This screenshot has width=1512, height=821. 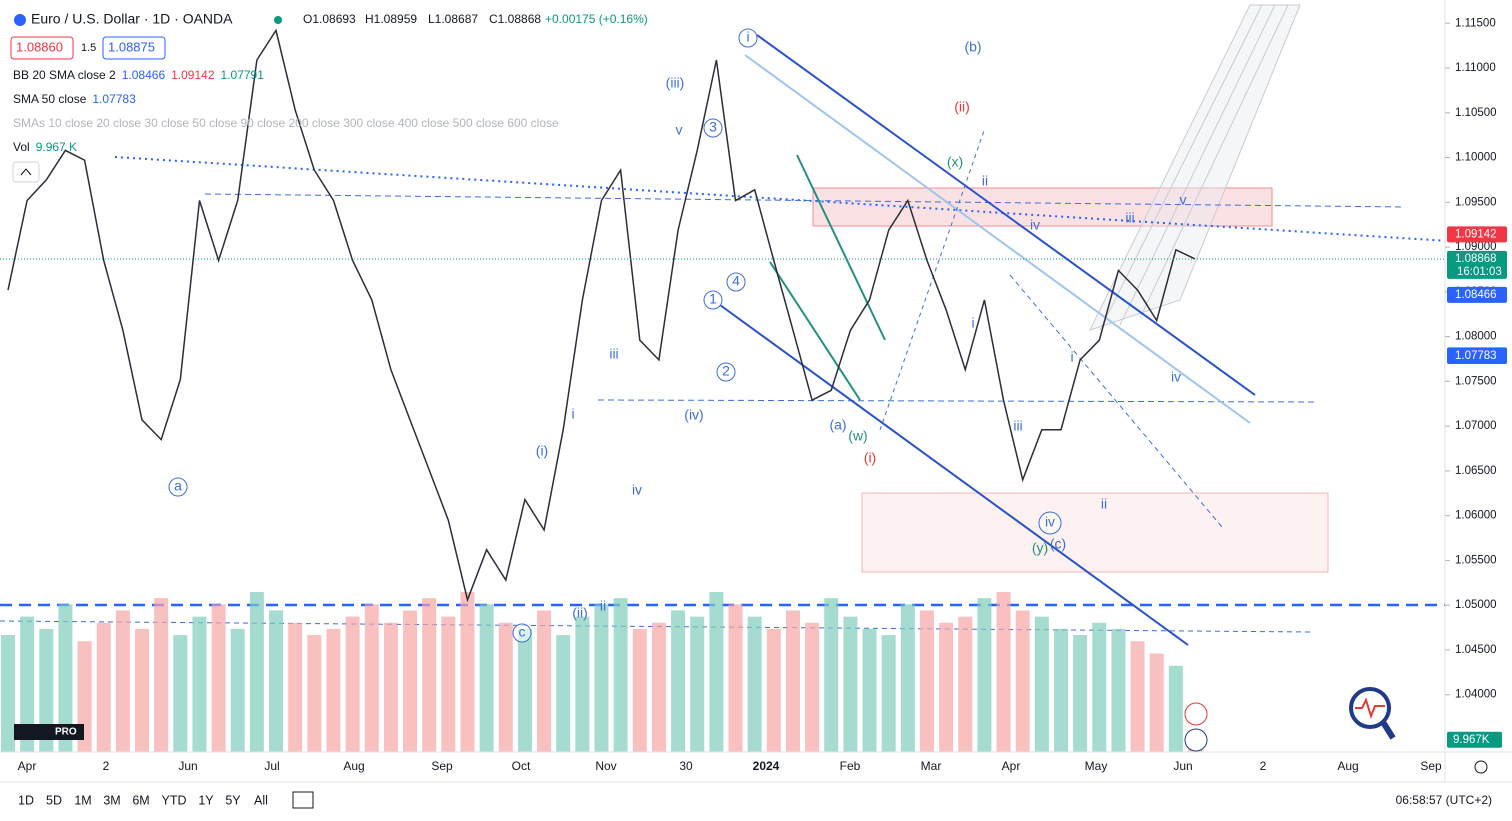 What do you see at coordinates (303, 800) in the screenshot?
I see `date-range-icon` at bounding box center [303, 800].